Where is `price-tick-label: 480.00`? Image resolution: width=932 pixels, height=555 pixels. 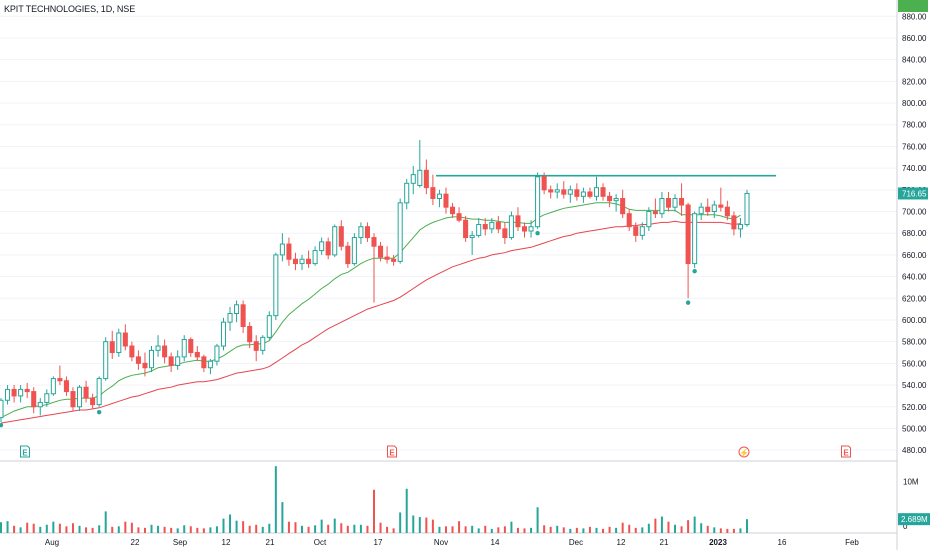 price-tick-label: 480.00 is located at coordinates (914, 450).